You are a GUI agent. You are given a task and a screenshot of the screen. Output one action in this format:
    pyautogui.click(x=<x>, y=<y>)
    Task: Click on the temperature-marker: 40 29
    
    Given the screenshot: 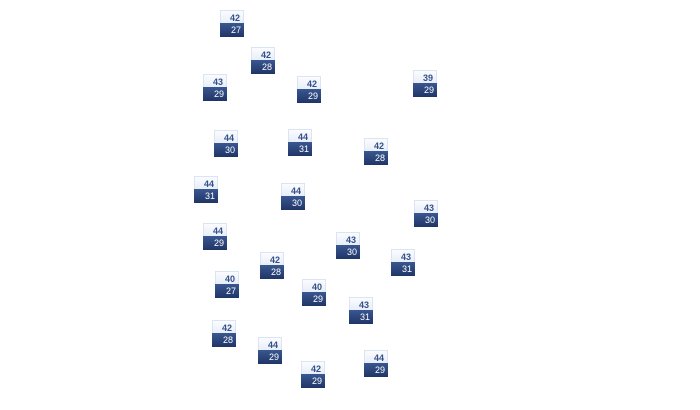 What is the action you would take?
    pyautogui.click(x=314, y=292)
    